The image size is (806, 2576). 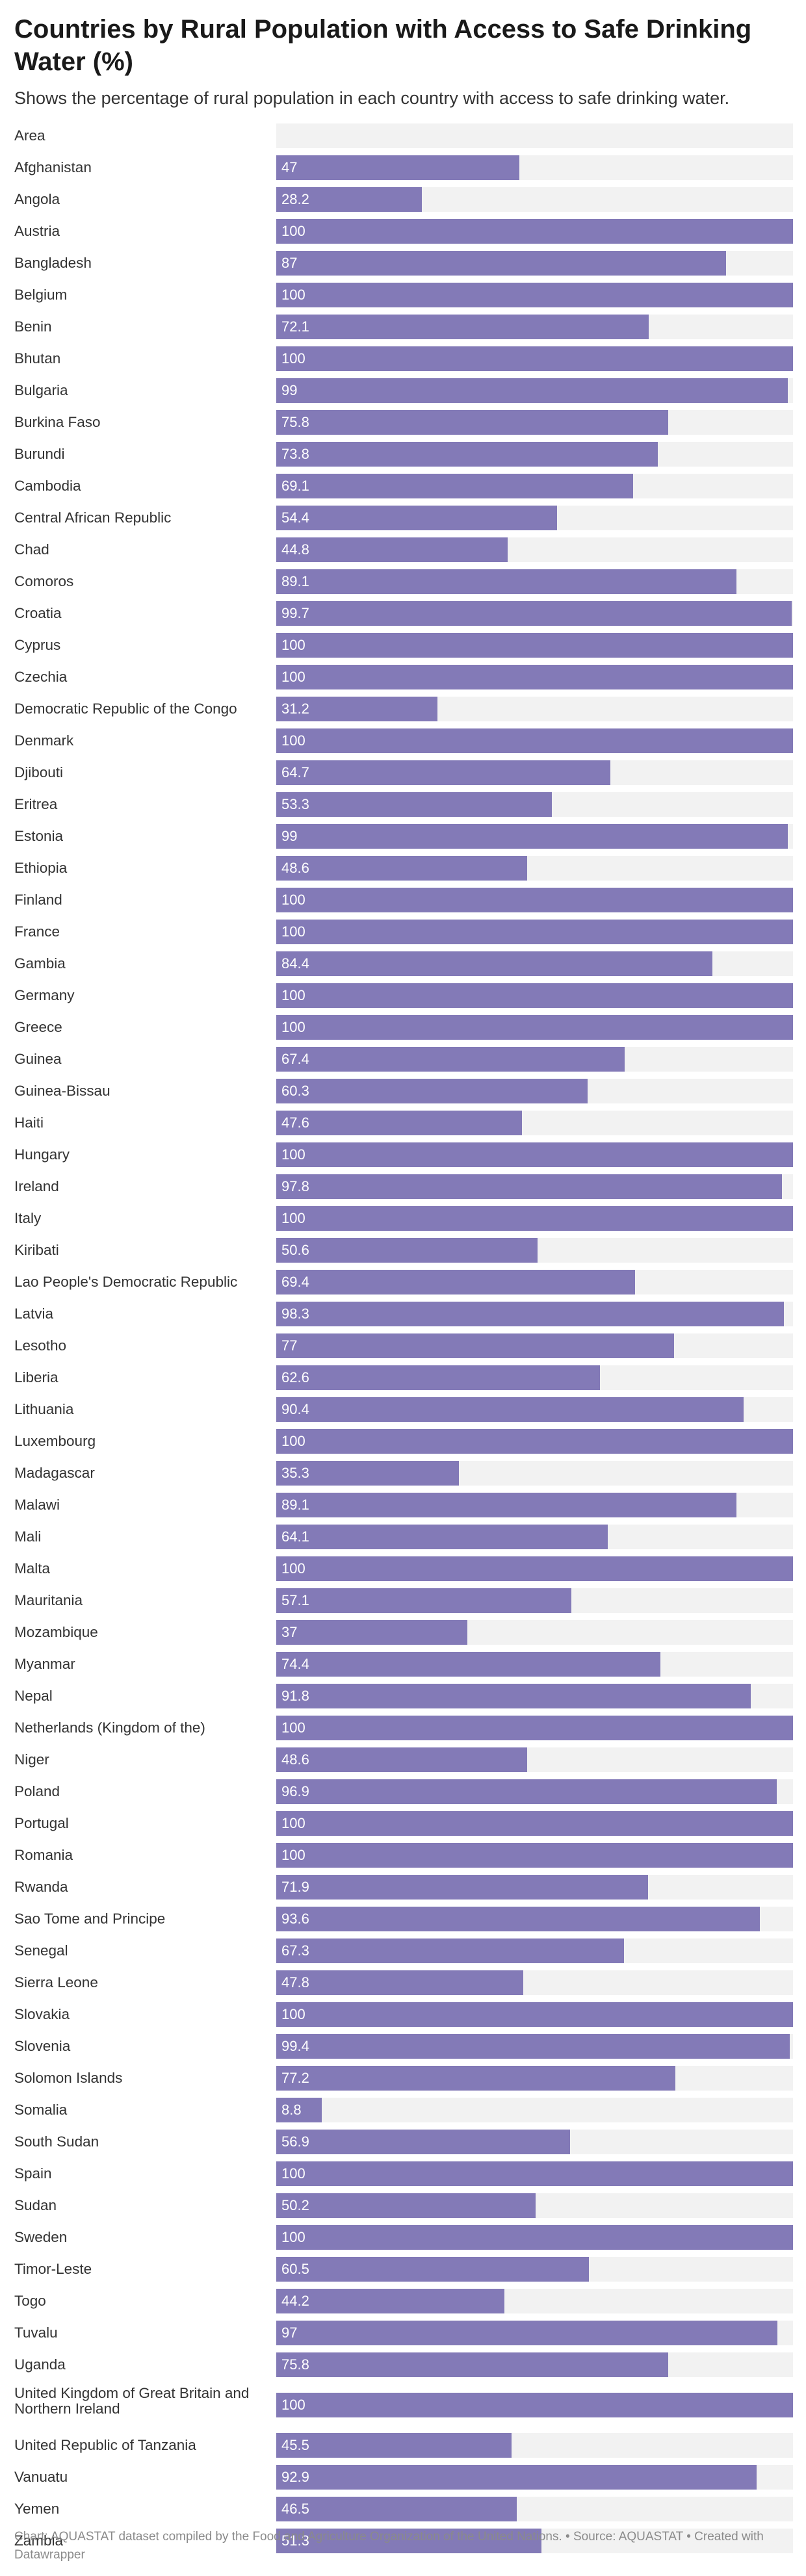 I want to click on category-label: Bangladesh, so click(x=53, y=263).